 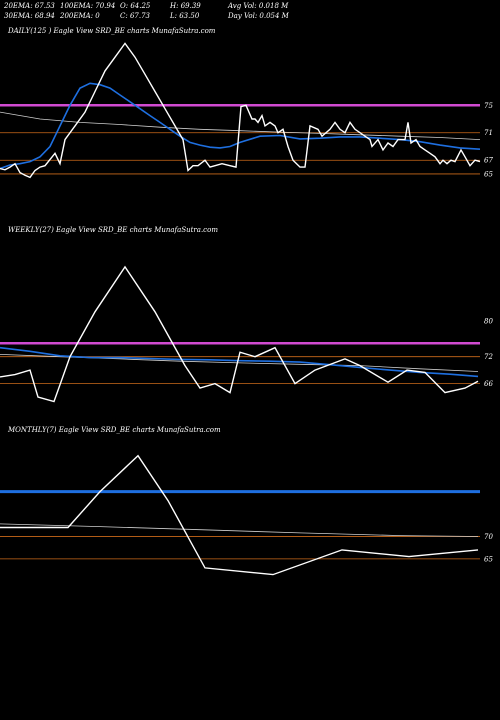 What do you see at coordinates (135, 16) in the screenshot?
I see `stat-row2-2: C: 67.73` at bounding box center [135, 16].